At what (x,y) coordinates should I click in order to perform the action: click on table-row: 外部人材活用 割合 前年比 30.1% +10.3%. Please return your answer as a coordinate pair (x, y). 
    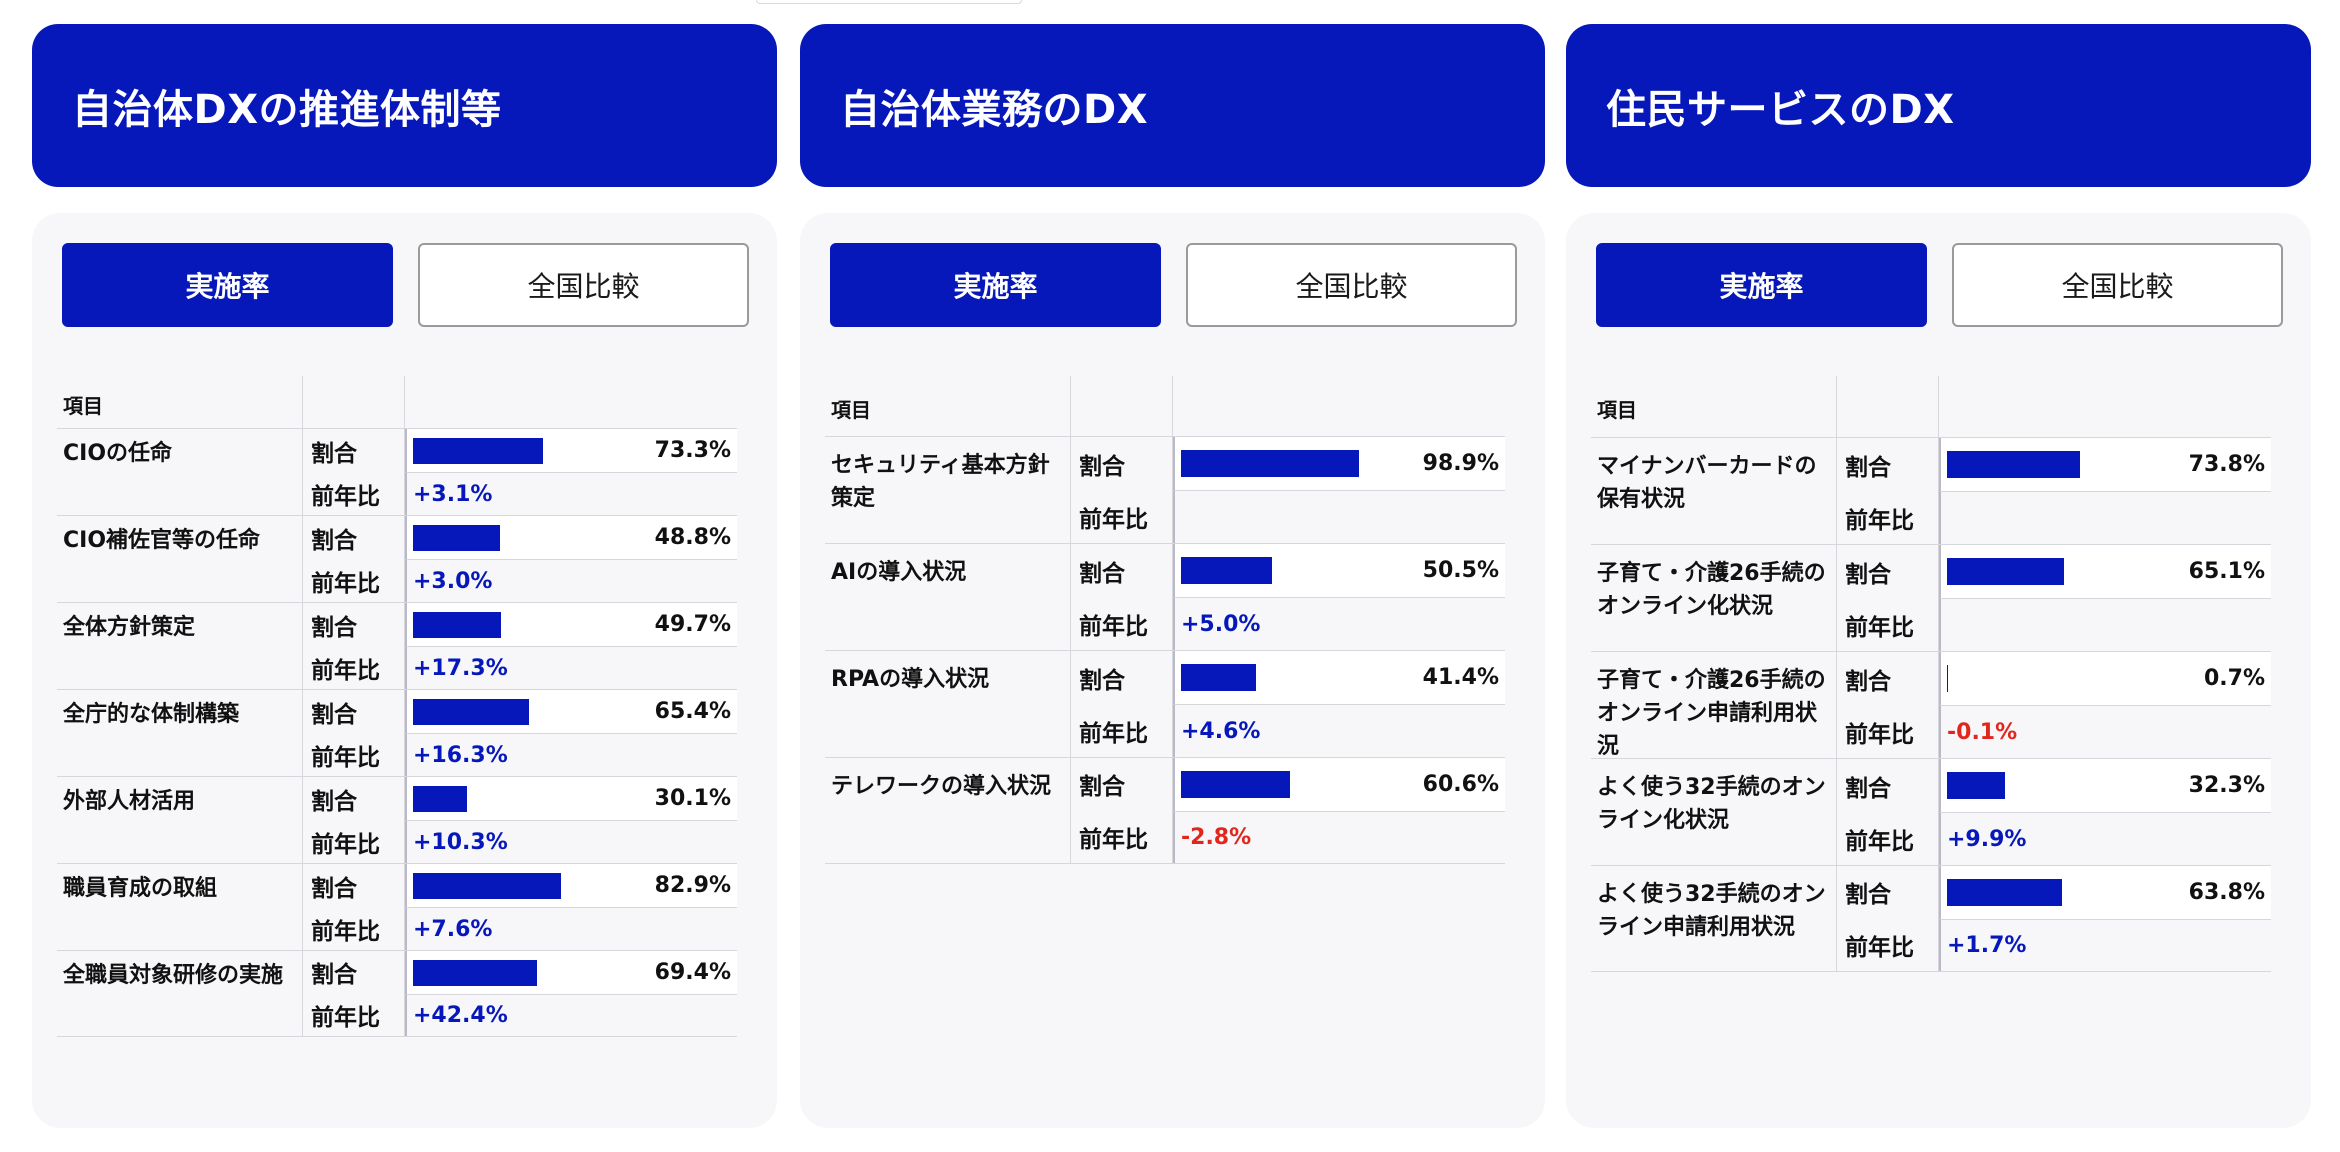
    Looking at the image, I should click on (397, 819).